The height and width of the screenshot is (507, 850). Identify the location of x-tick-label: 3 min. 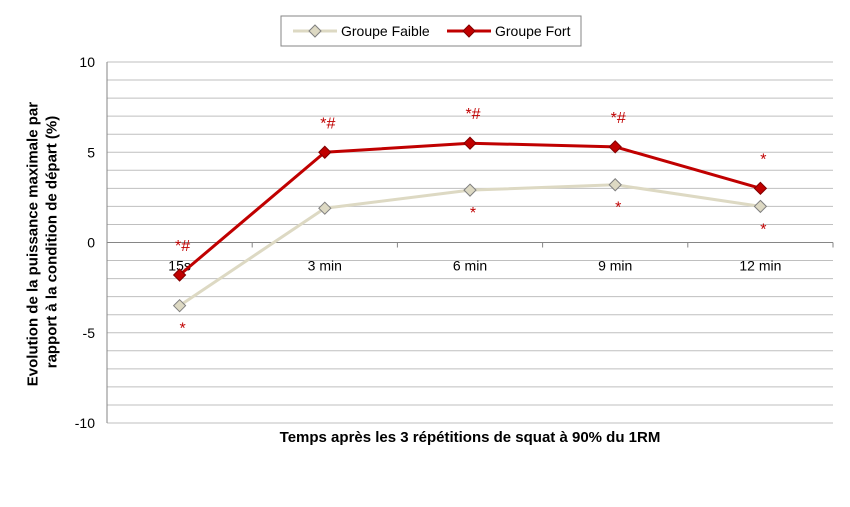
(325, 266).